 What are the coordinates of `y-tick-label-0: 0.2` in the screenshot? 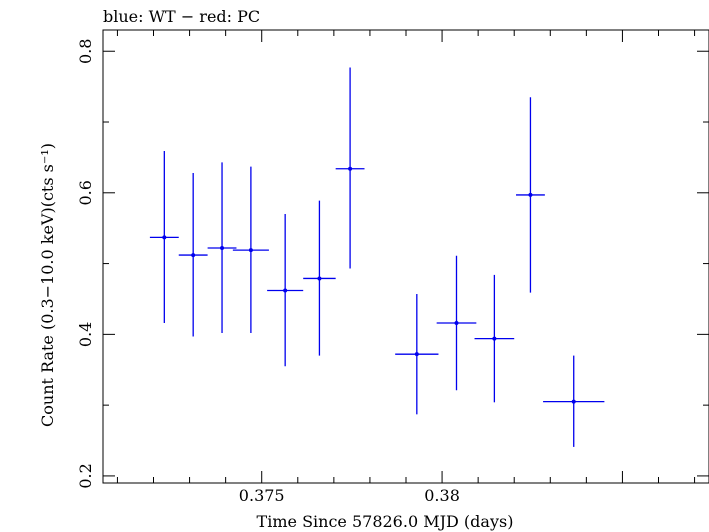 It's located at (85, 475).